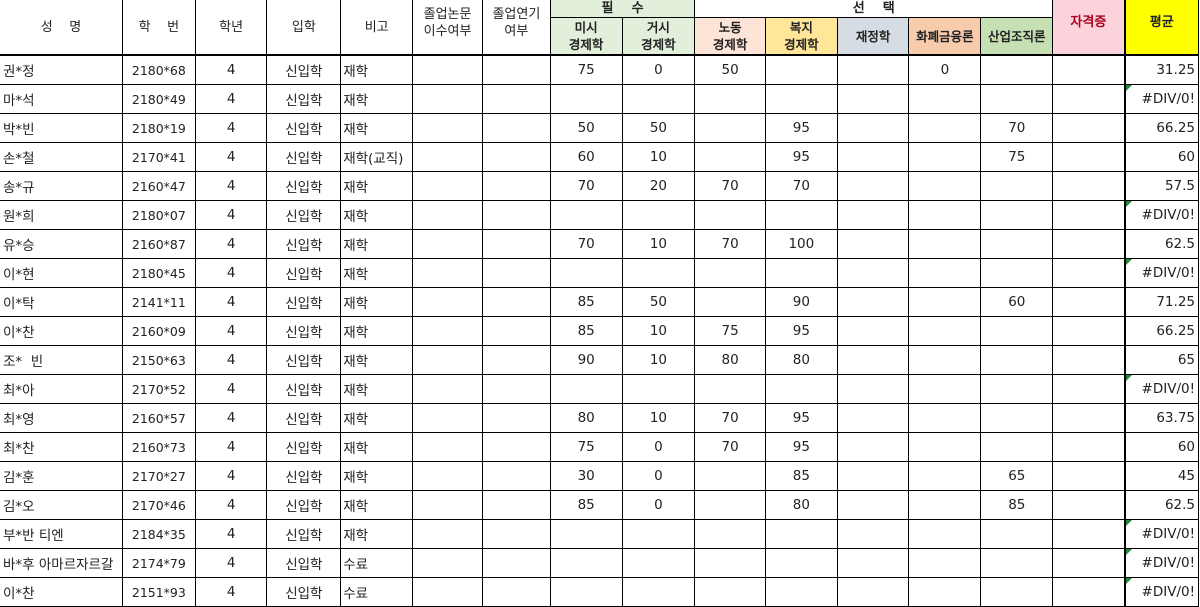  Describe the element at coordinates (586, 447) in the screenshot. I see `cell-score-micro: 75` at that location.